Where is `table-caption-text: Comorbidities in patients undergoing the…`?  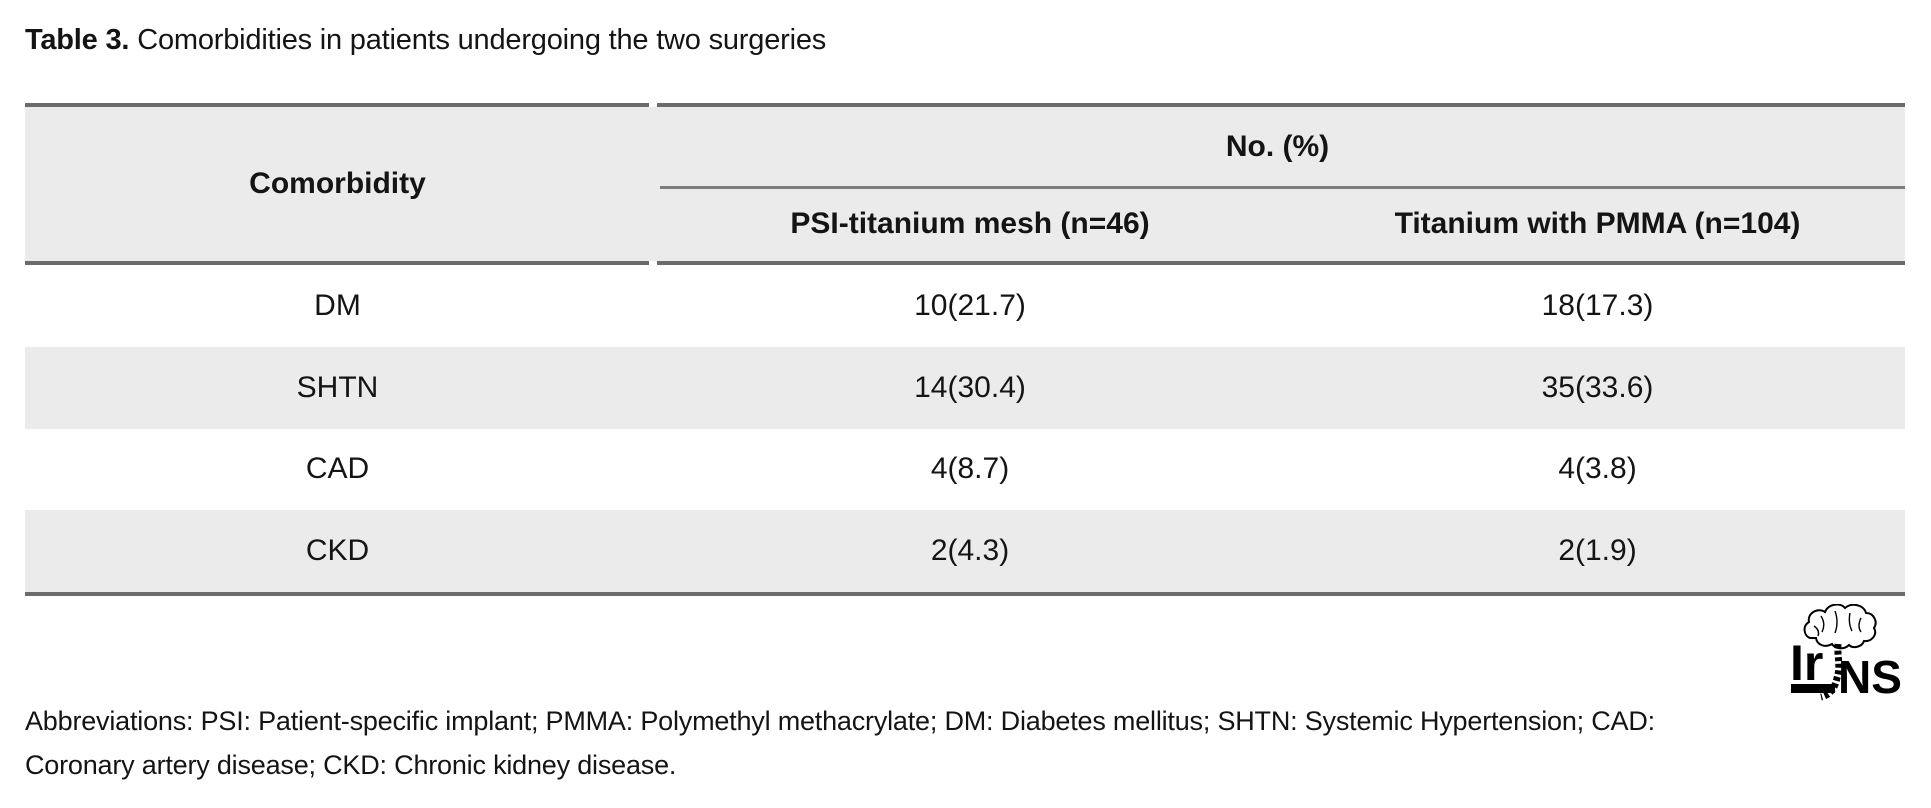 table-caption-text: Comorbidities in patients undergoing the… is located at coordinates (482, 40).